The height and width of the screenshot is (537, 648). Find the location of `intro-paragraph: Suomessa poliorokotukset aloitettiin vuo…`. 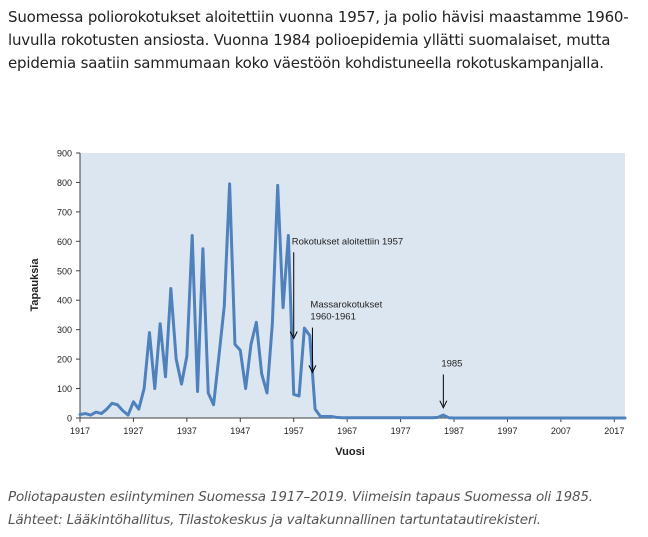

intro-paragraph: Suomessa poliorokotukset aloitettiin vuo… is located at coordinates (318, 40).